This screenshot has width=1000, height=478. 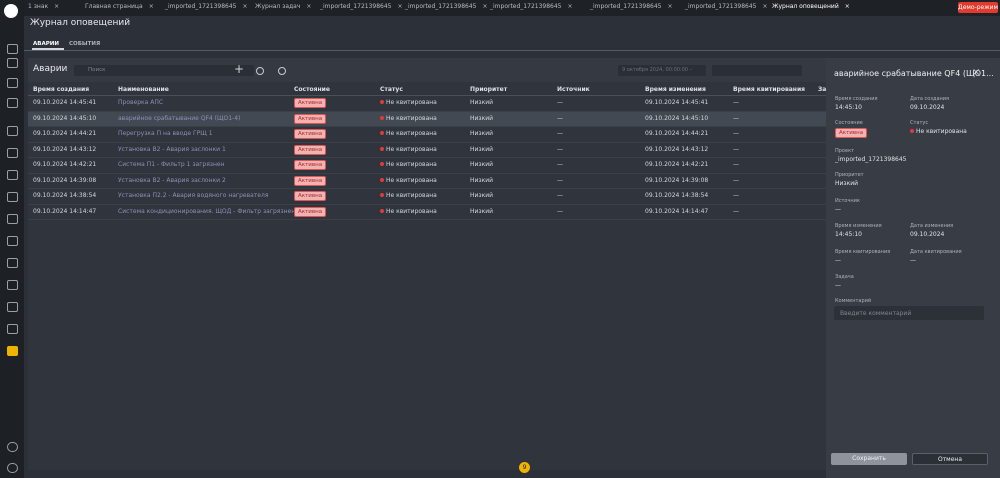 What do you see at coordinates (849, 123) in the screenshot?
I see `field-label: Состояние` at bounding box center [849, 123].